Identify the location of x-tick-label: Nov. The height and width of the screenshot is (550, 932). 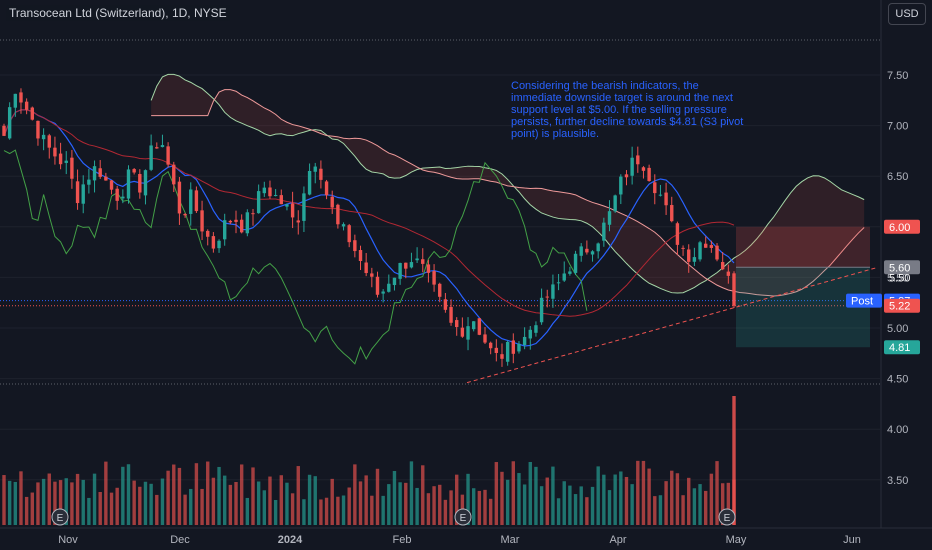
(68, 540).